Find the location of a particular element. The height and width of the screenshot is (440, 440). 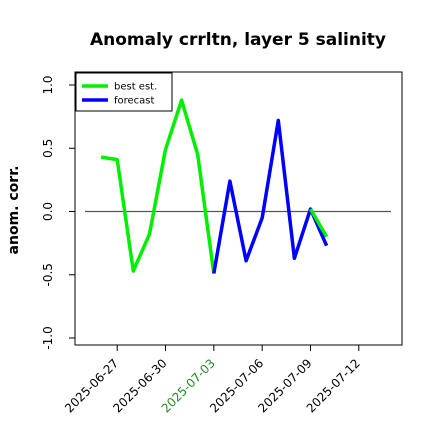

y-tick-label: 0.0 is located at coordinates (48, 211).